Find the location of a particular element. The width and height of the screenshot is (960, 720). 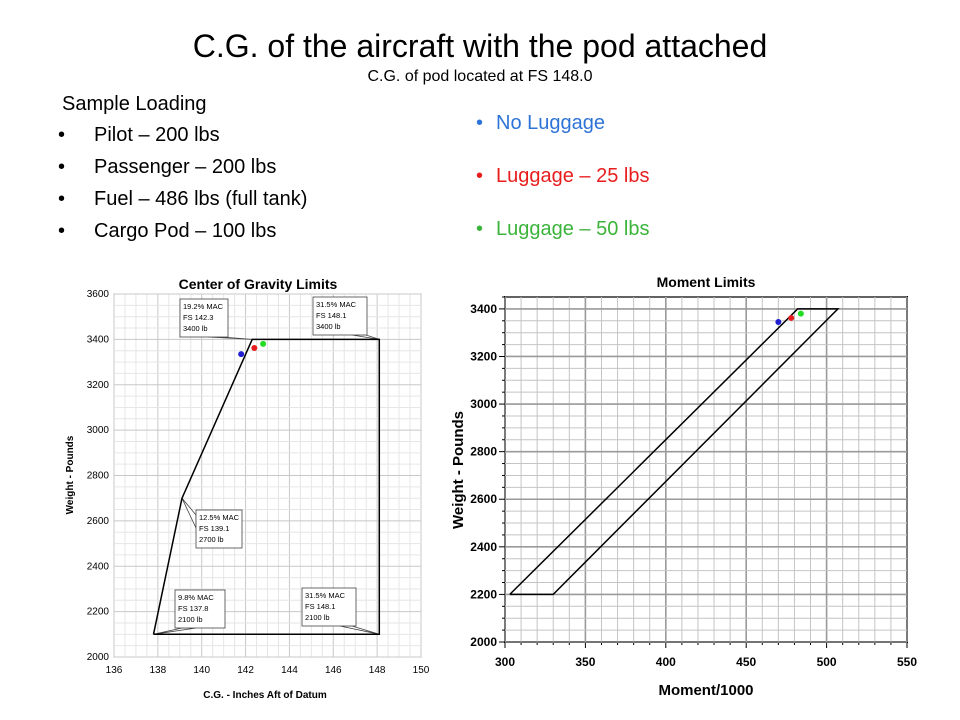

legend-label: No Luggage is located at coordinates (550, 123).